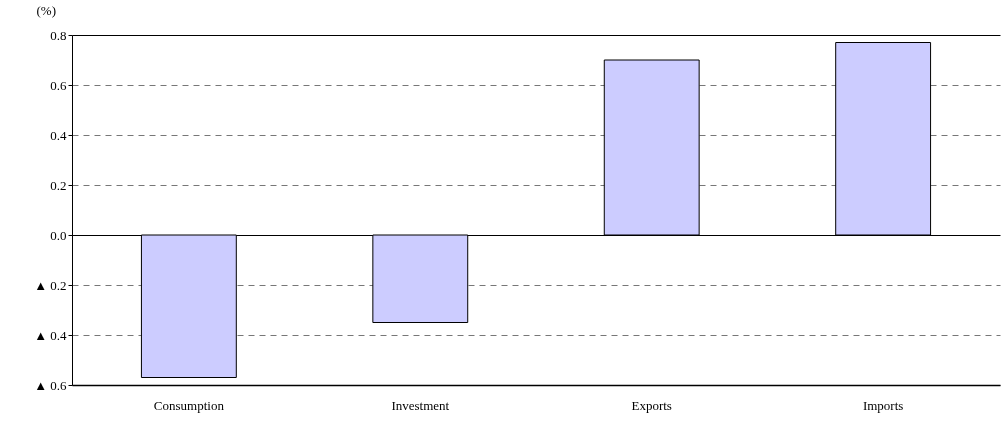 This screenshot has height=423, width=1008. What do you see at coordinates (58, 235) in the screenshot?
I see `y-tick-label: 0.0` at bounding box center [58, 235].